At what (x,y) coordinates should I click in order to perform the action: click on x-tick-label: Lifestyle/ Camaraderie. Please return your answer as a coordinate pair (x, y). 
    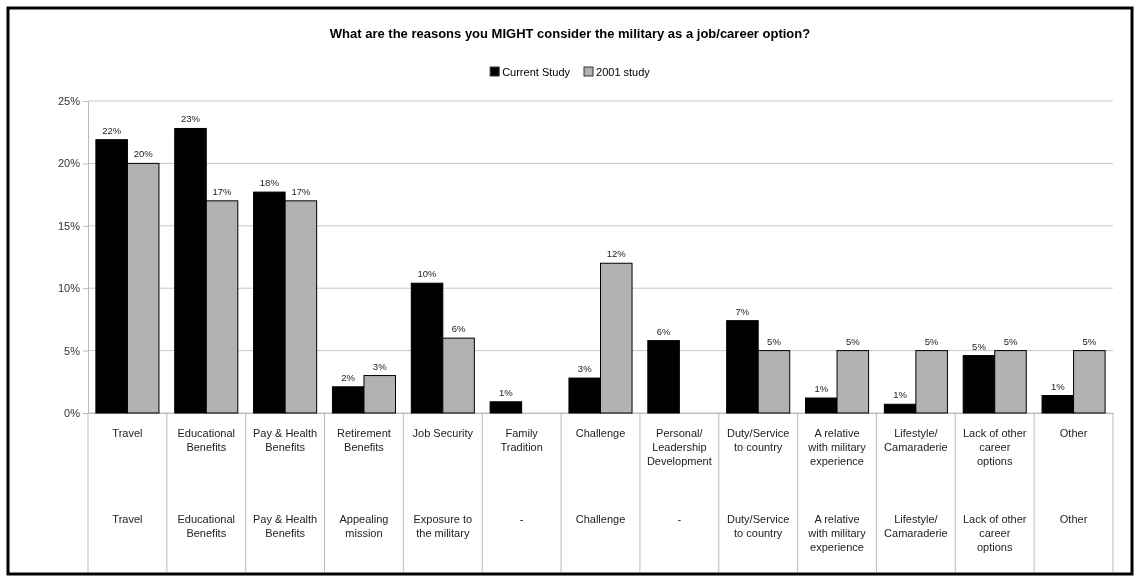
    Looking at the image, I should click on (916, 440).